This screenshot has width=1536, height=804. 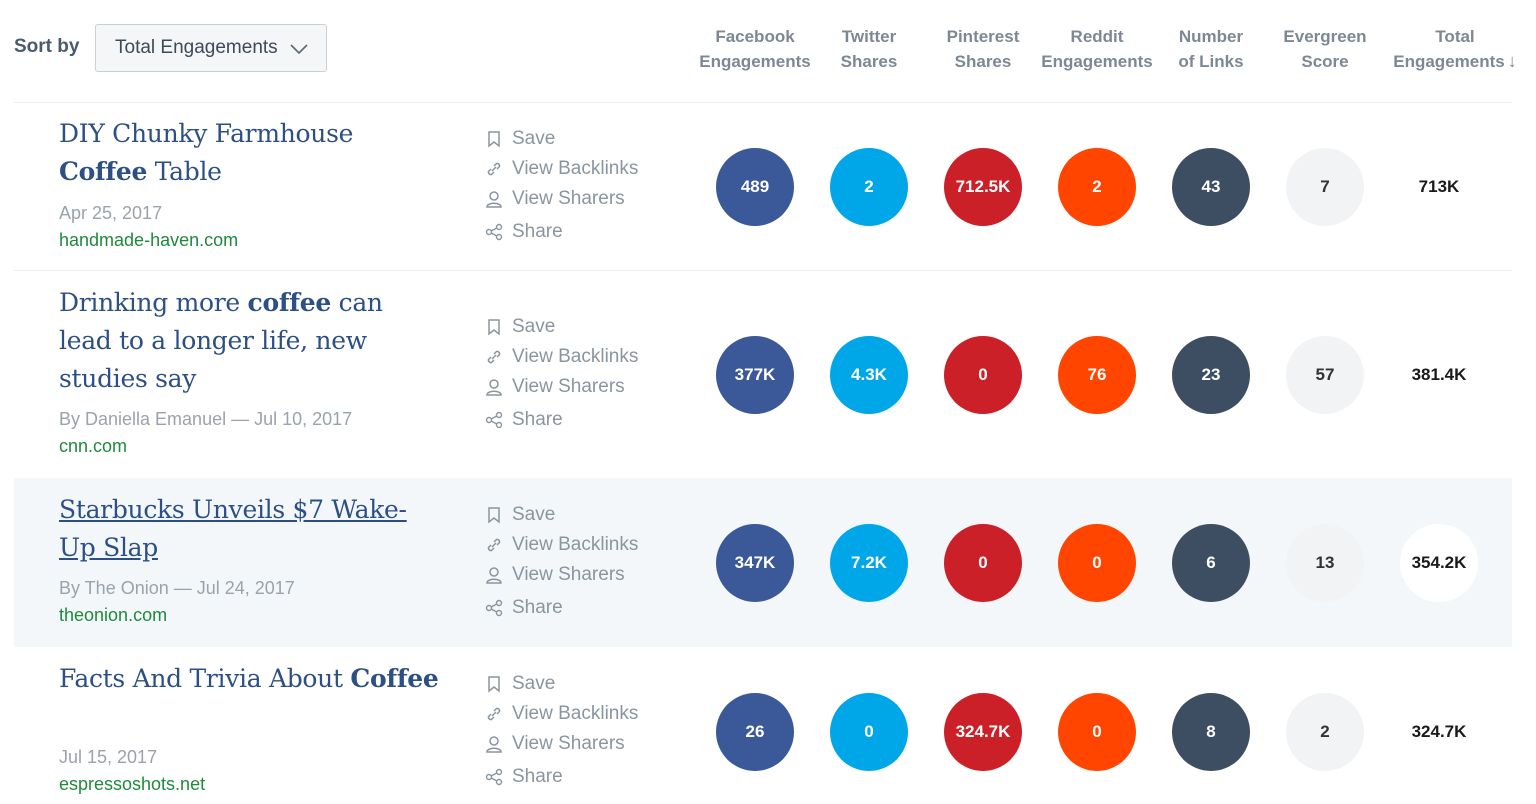 What do you see at coordinates (211, 48) in the screenshot?
I see `sort-dropdown: Total Engagements` at bounding box center [211, 48].